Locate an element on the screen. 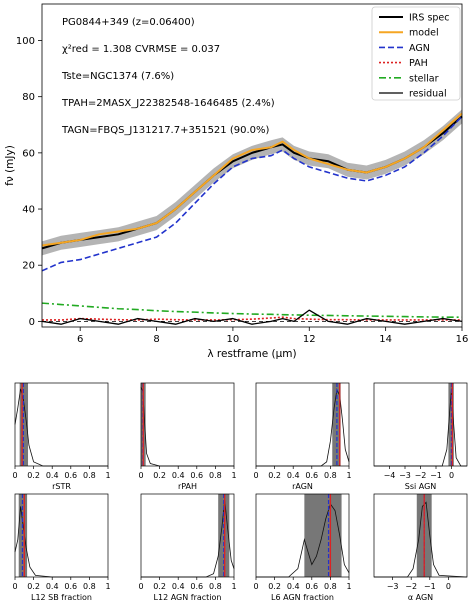  x-tick-label: 6 is located at coordinates (80, 339).